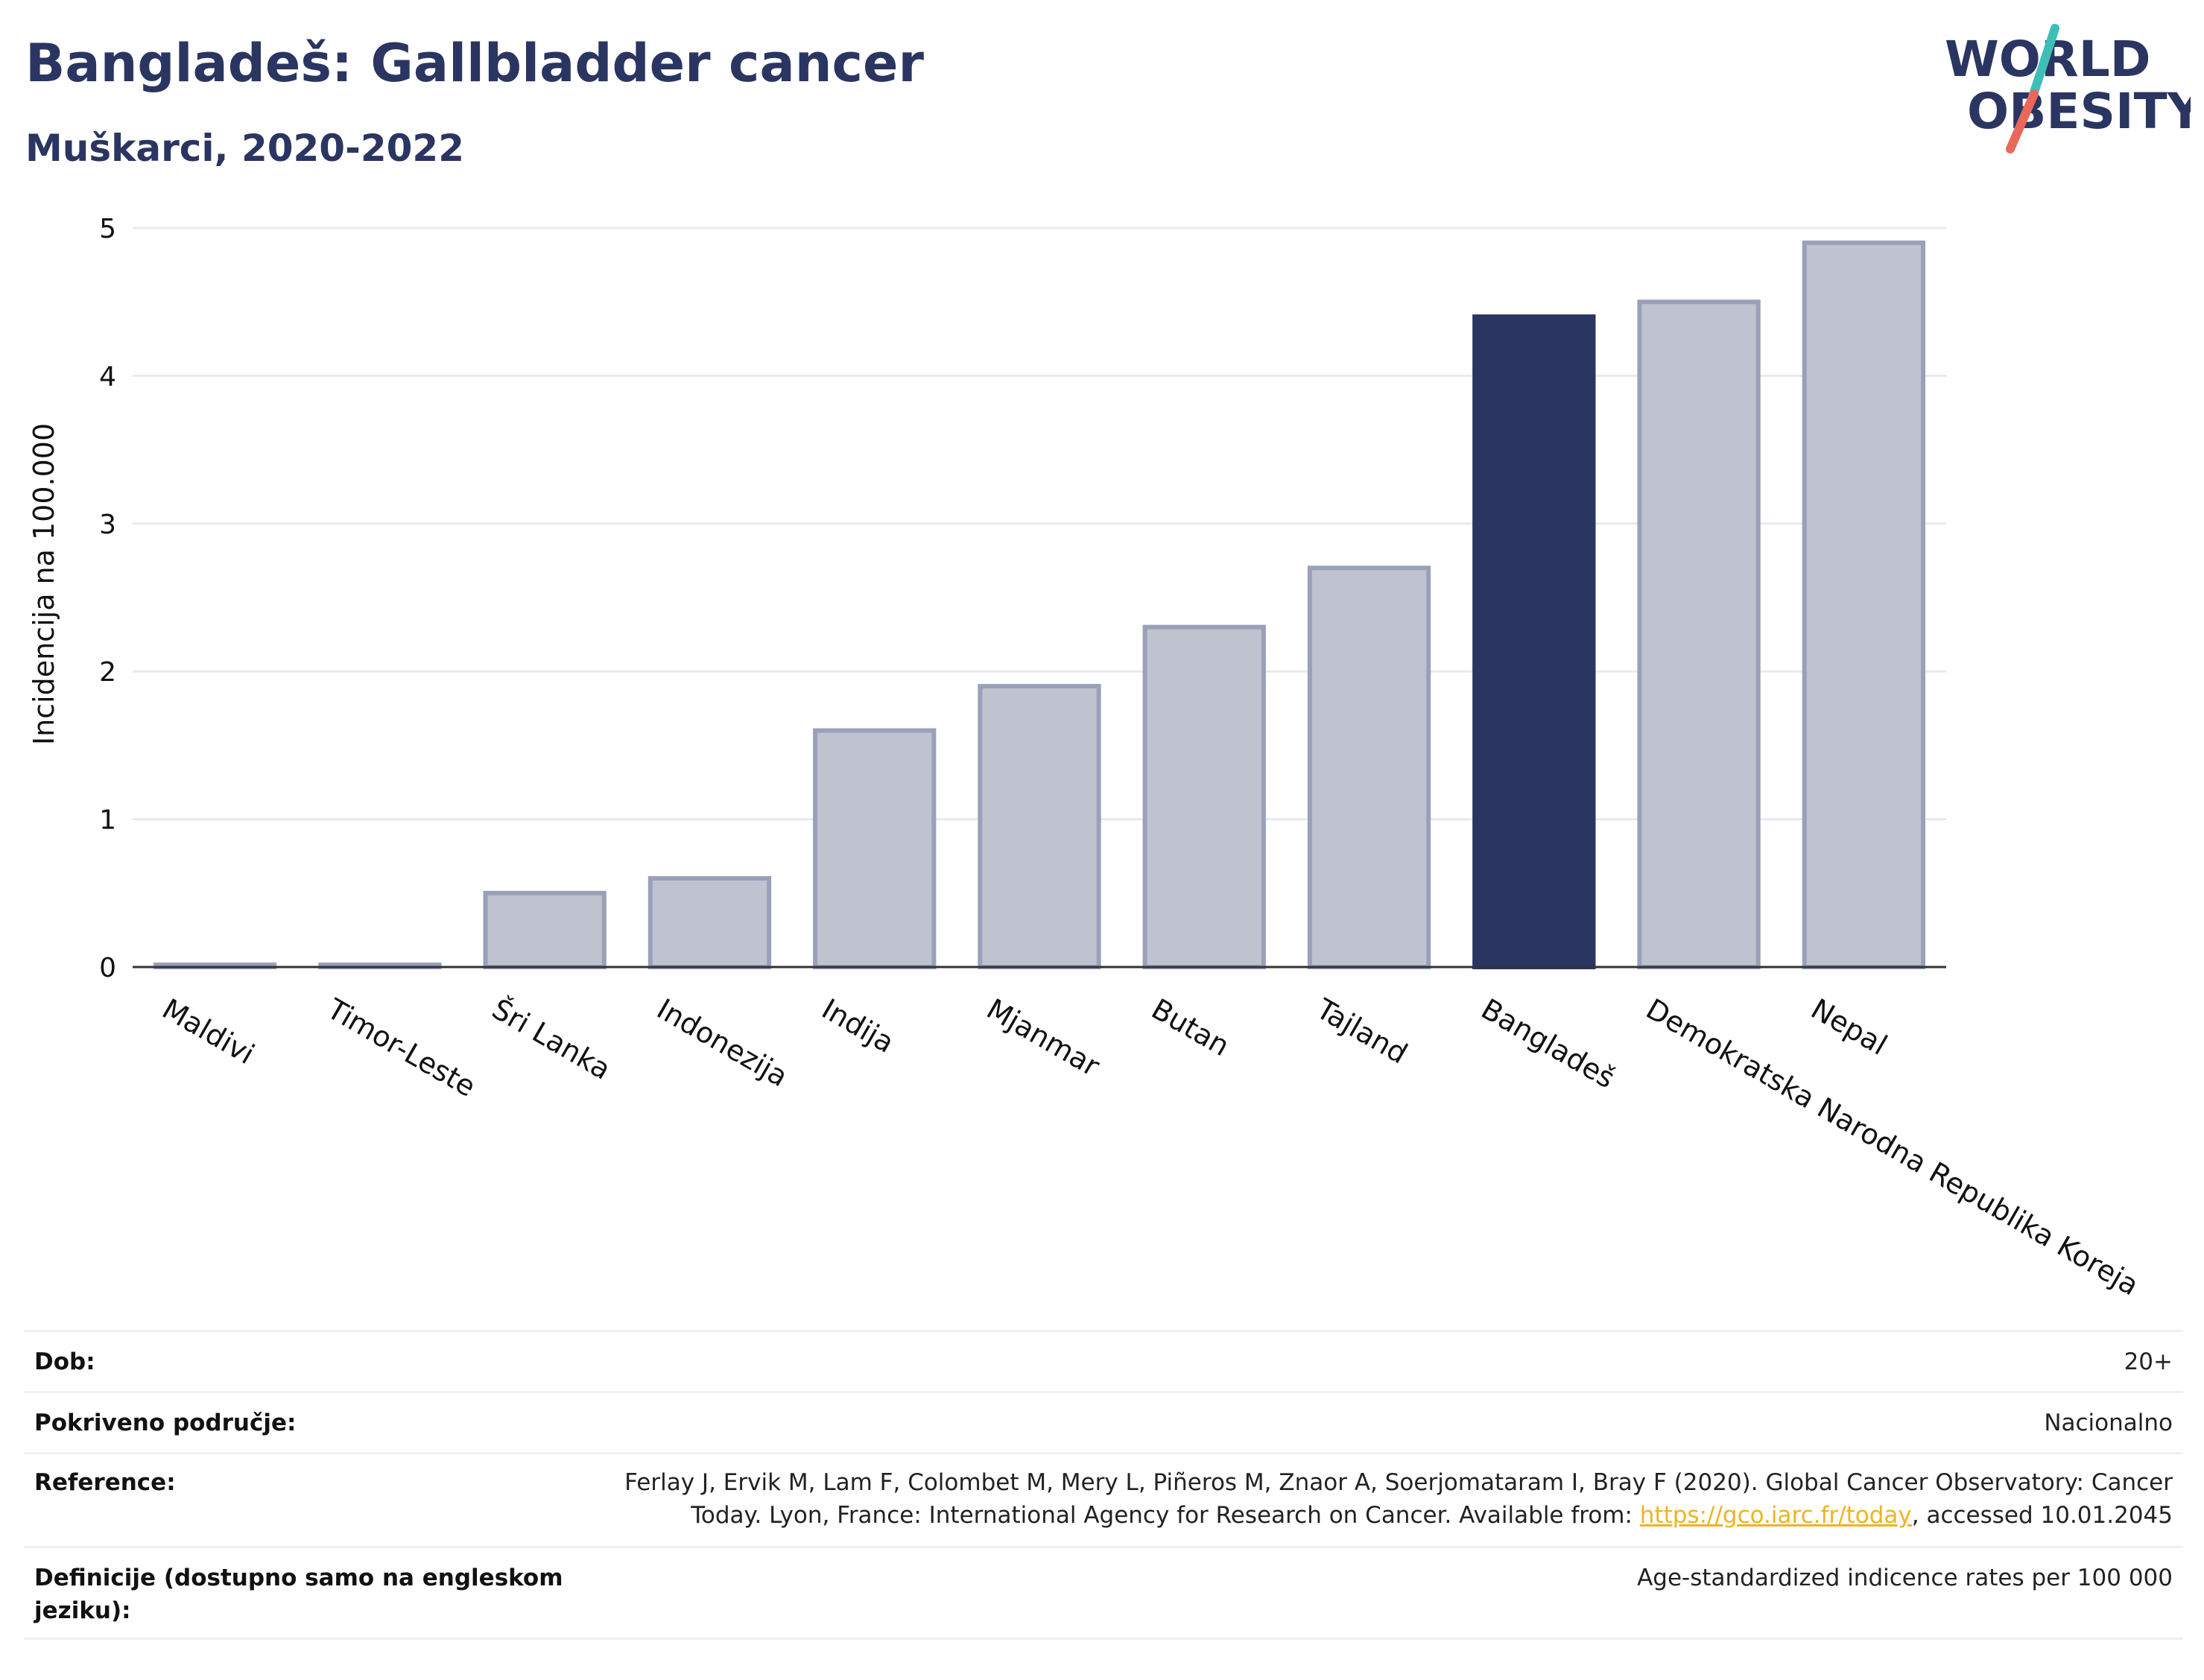  I want to click on logo-slash-top, so click(2043, 62).